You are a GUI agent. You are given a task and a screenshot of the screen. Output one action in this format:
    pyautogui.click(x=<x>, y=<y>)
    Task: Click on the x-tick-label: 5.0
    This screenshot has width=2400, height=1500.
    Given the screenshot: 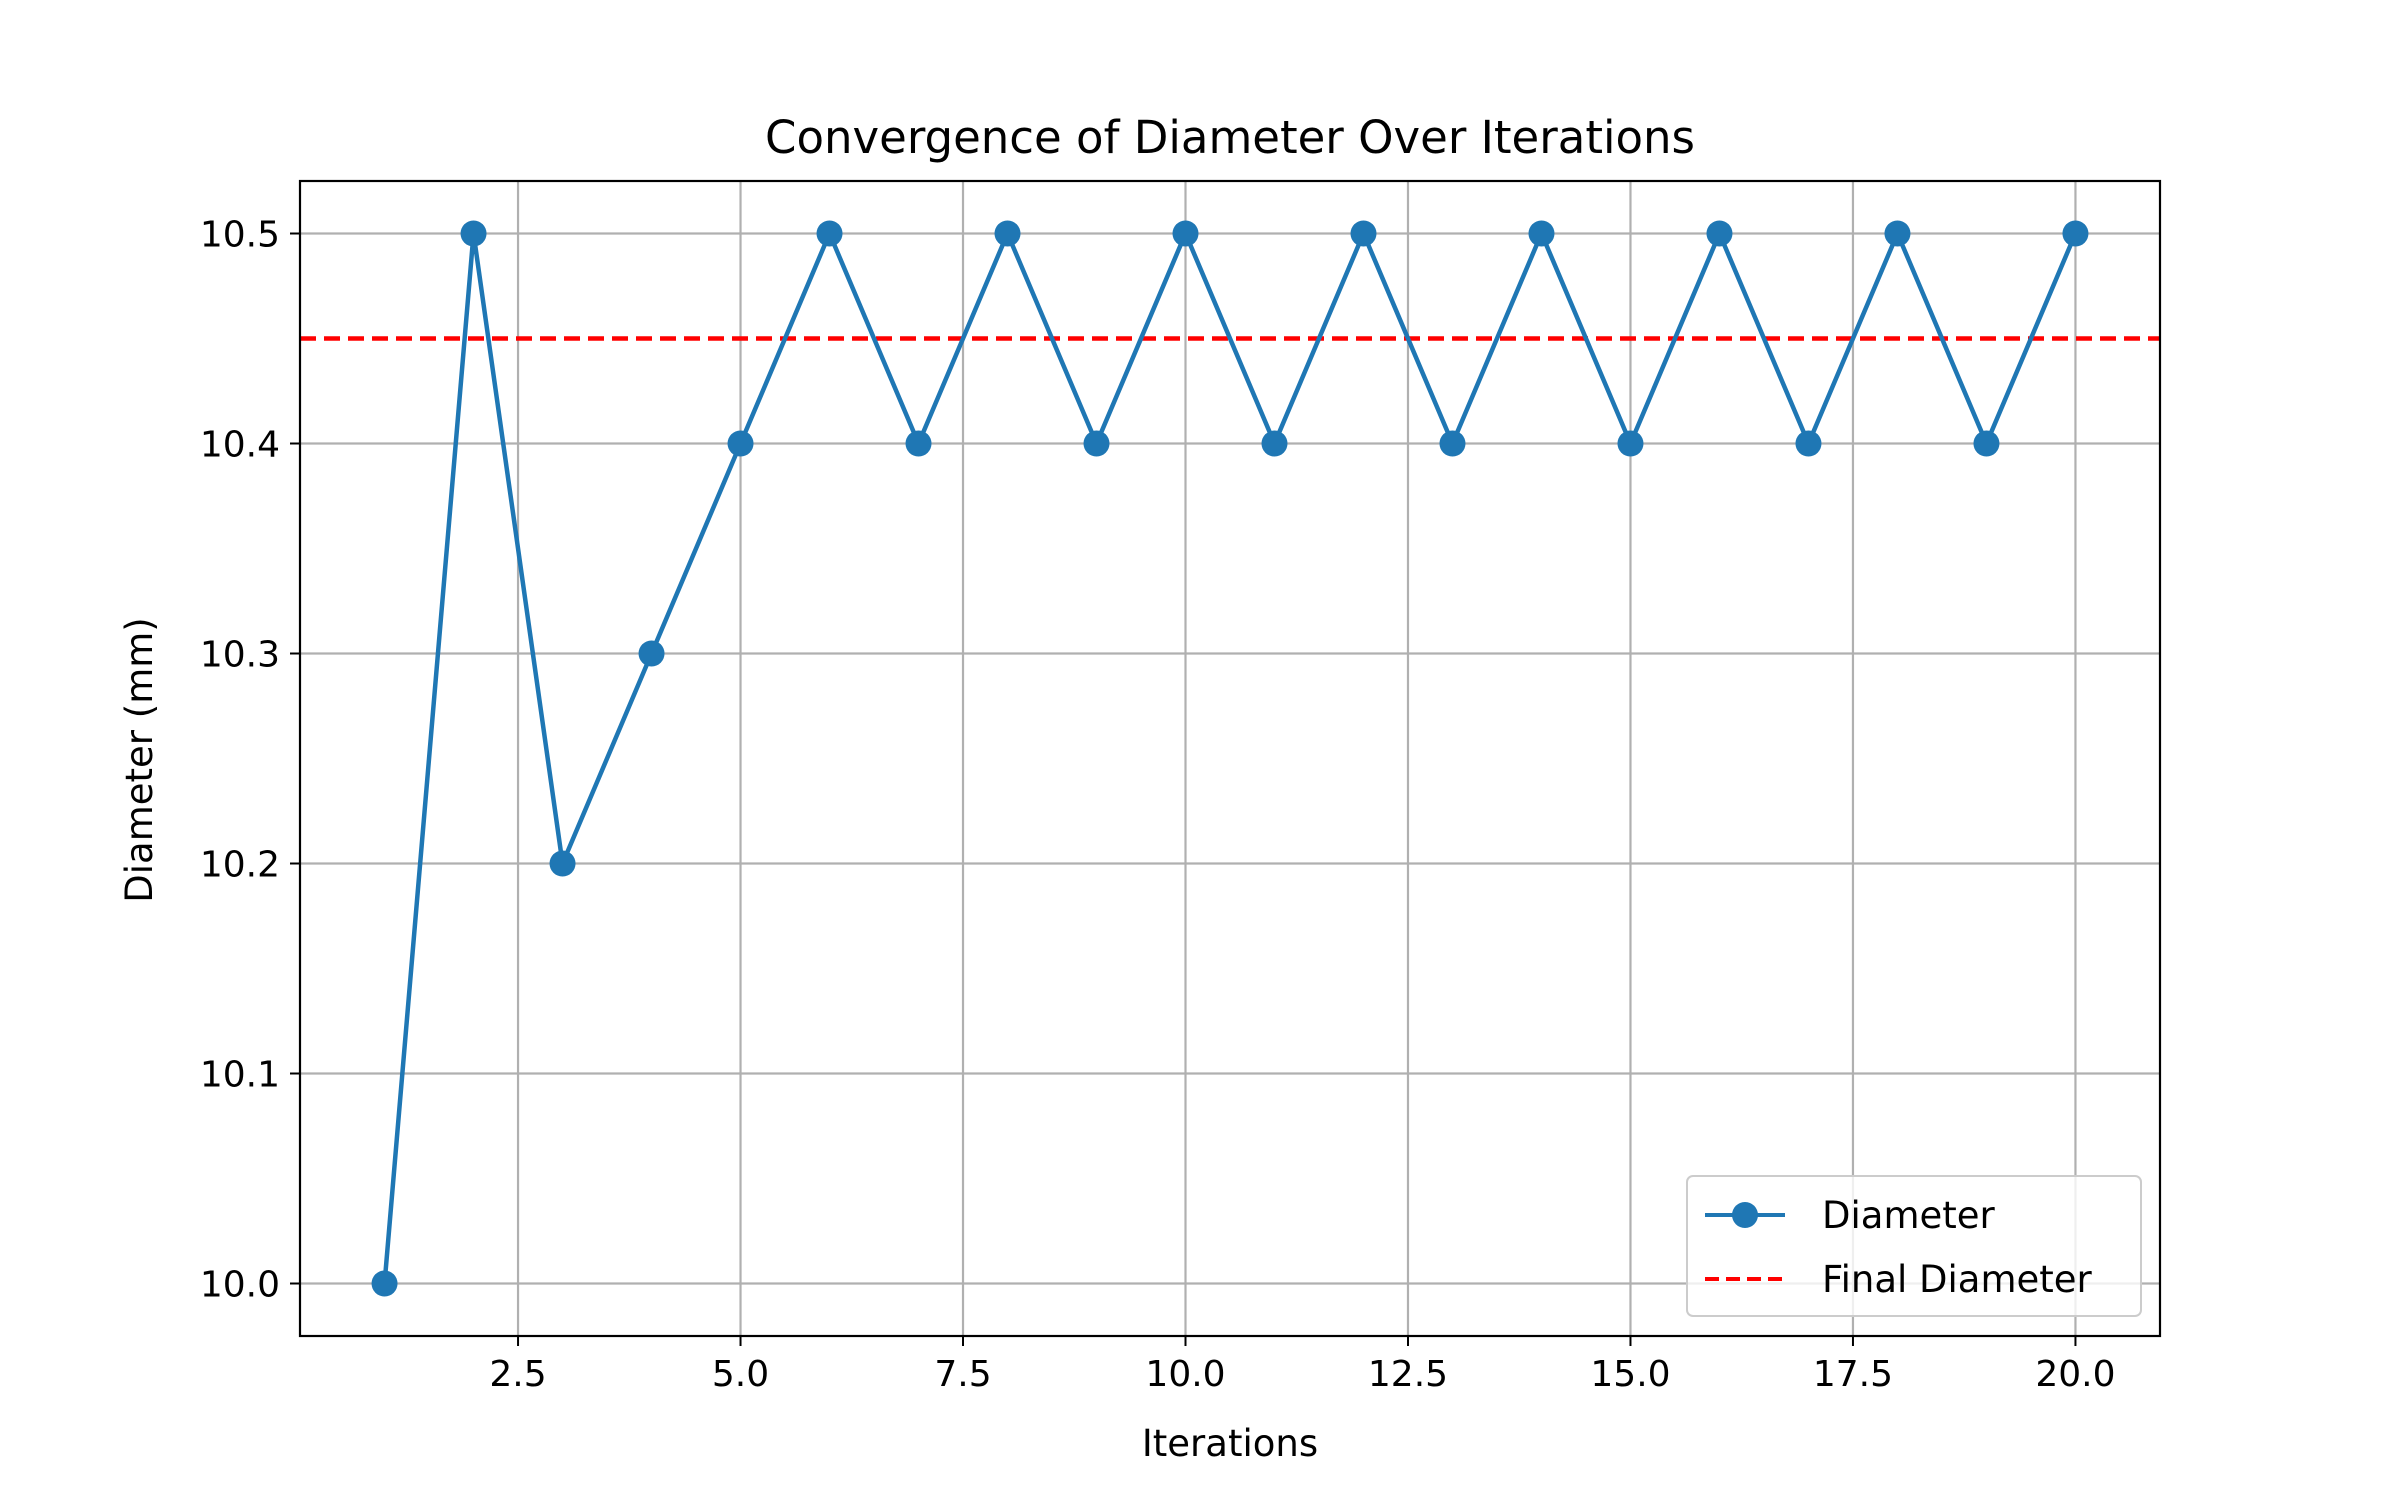 What is the action you would take?
    pyautogui.click(x=740, y=1374)
    